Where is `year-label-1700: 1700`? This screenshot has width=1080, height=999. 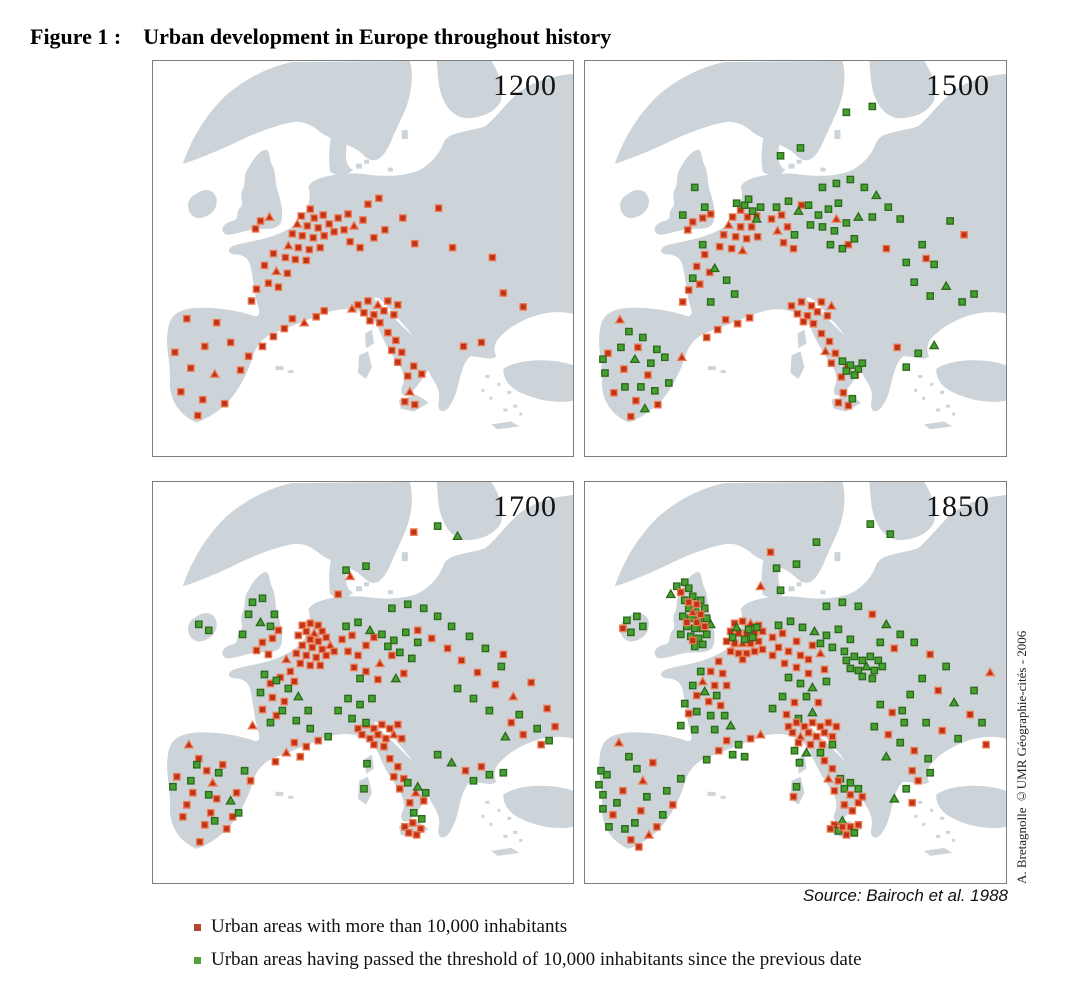
year-label-1700: 1700 is located at coordinates (525, 506).